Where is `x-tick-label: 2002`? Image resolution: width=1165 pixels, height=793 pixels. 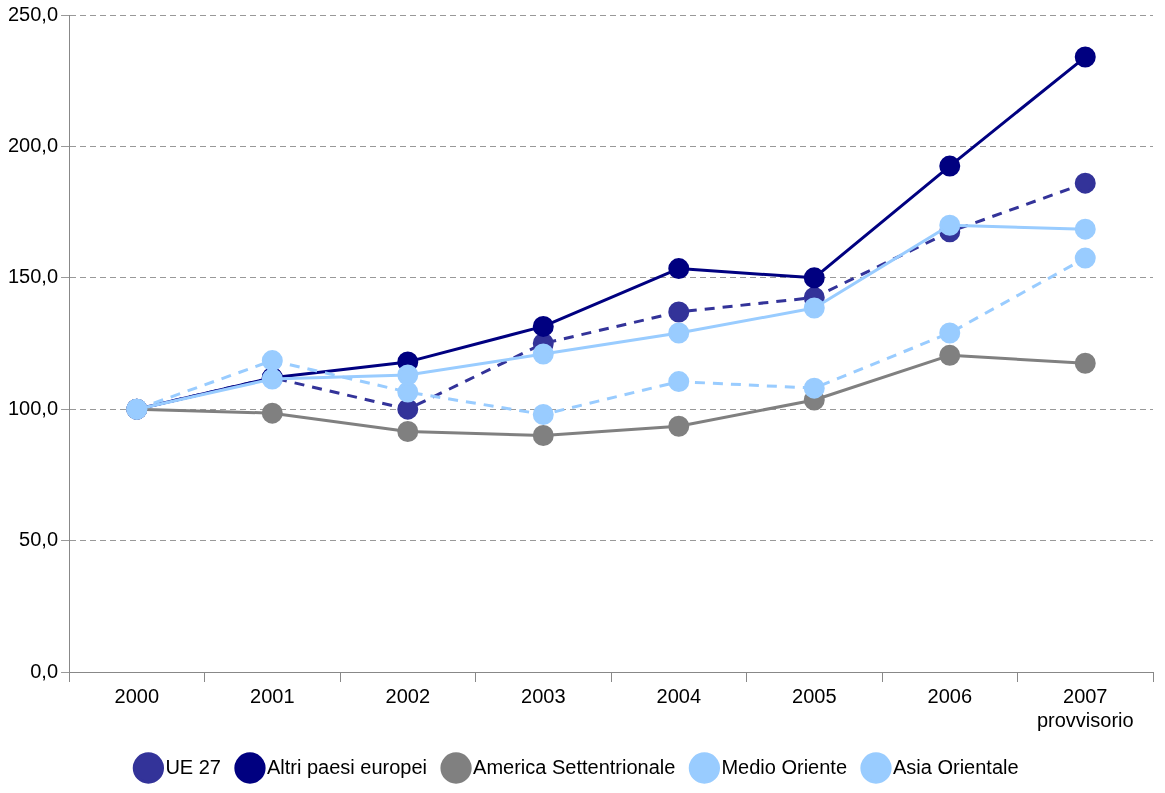 x-tick-label: 2002 is located at coordinates (408, 695).